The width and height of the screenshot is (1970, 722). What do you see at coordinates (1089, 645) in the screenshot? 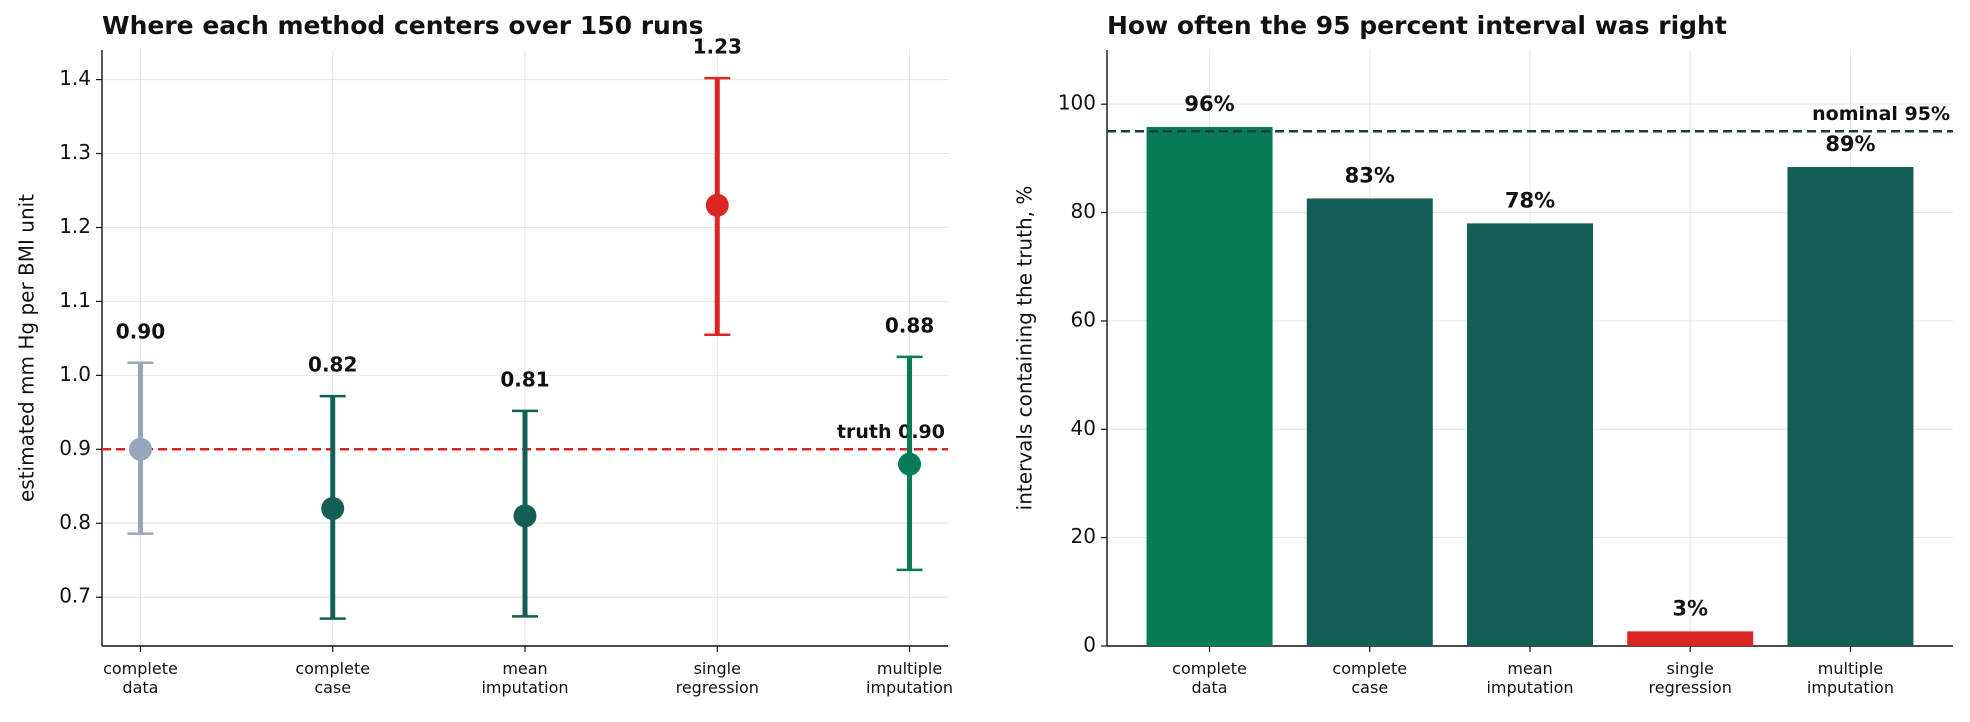
I see `y-tick-label: 0` at bounding box center [1089, 645].